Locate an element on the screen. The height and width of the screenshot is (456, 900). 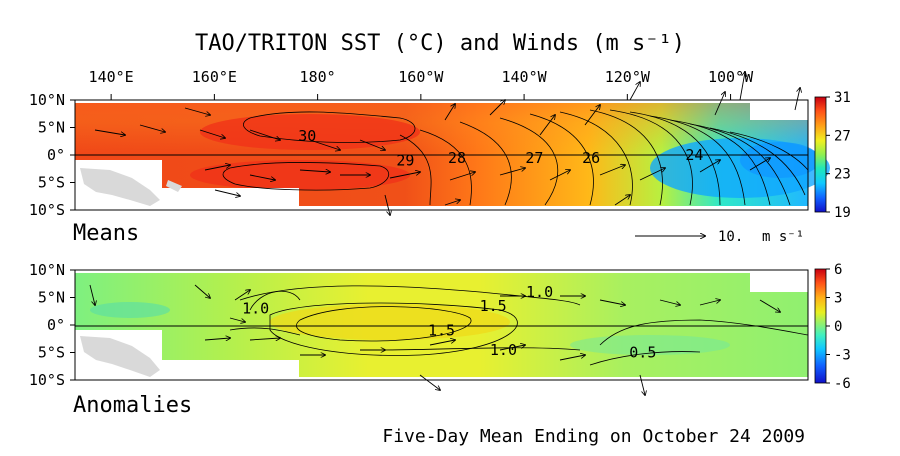
anomalies-y-tick-label: 0° is located at coordinates (56, 325).